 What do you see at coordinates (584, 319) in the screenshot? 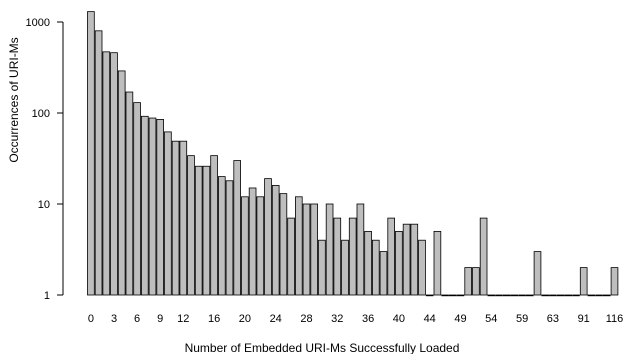
I see `x-tick-label: 91` at bounding box center [584, 319].